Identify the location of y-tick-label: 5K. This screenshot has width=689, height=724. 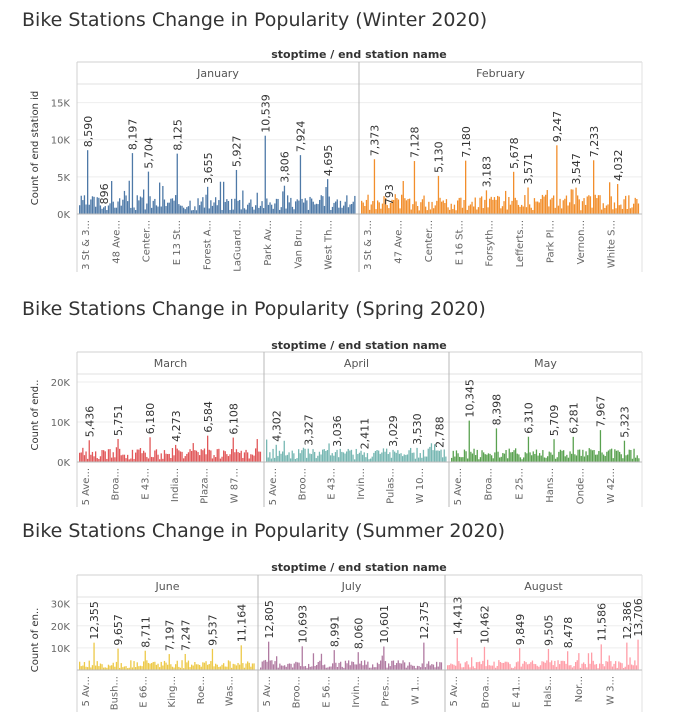
(63, 178).